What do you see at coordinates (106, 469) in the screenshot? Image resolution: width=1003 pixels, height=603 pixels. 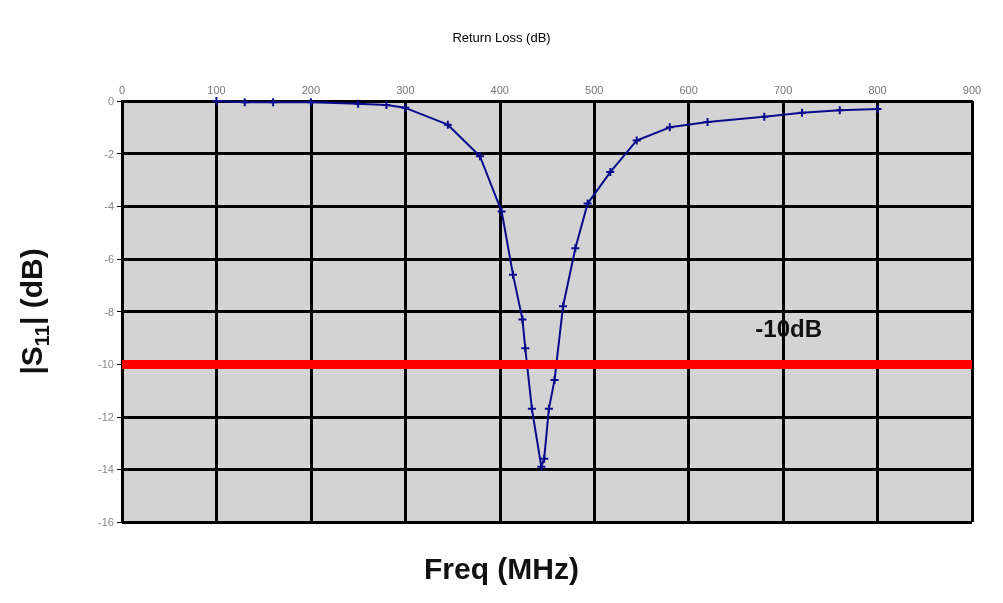 I see `y-tick-label: -14` at bounding box center [106, 469].